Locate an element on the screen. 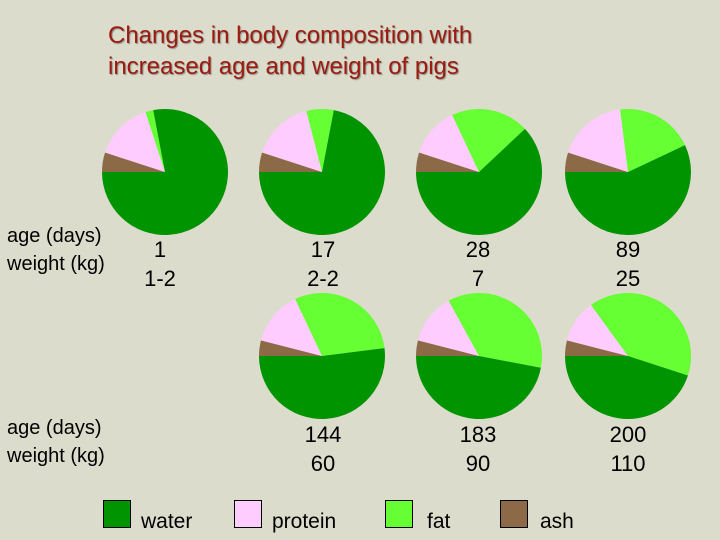 The image size is (720, 540). pie-7-slice-ash is located at coordinates (596, 348).